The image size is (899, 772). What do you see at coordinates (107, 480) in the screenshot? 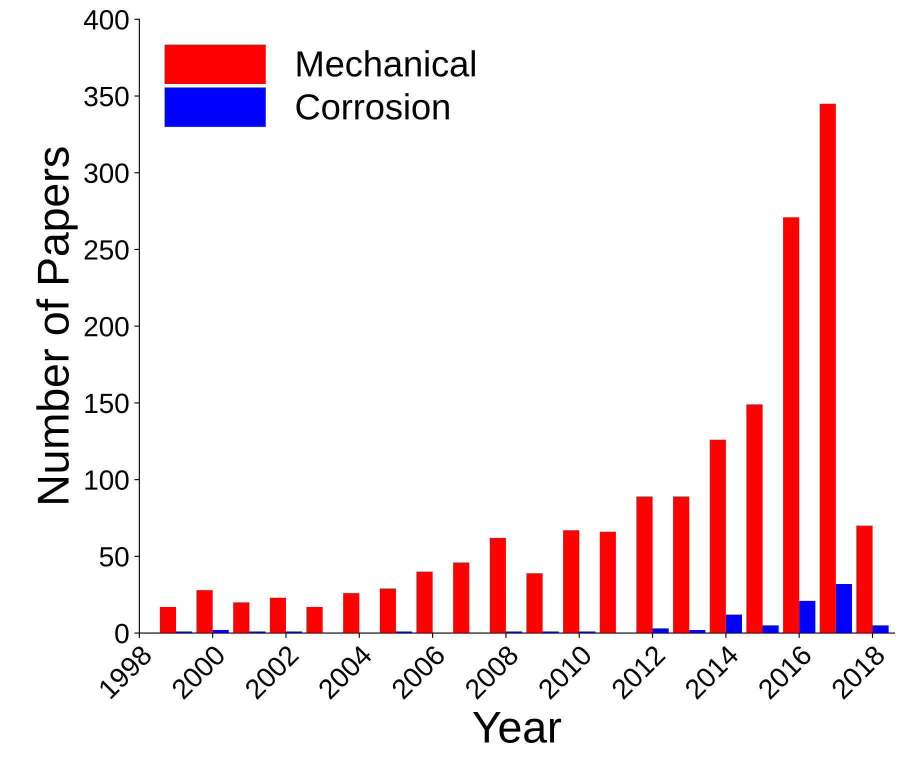
I see `y-tick-label: 100` at bounding box center [107, 480].